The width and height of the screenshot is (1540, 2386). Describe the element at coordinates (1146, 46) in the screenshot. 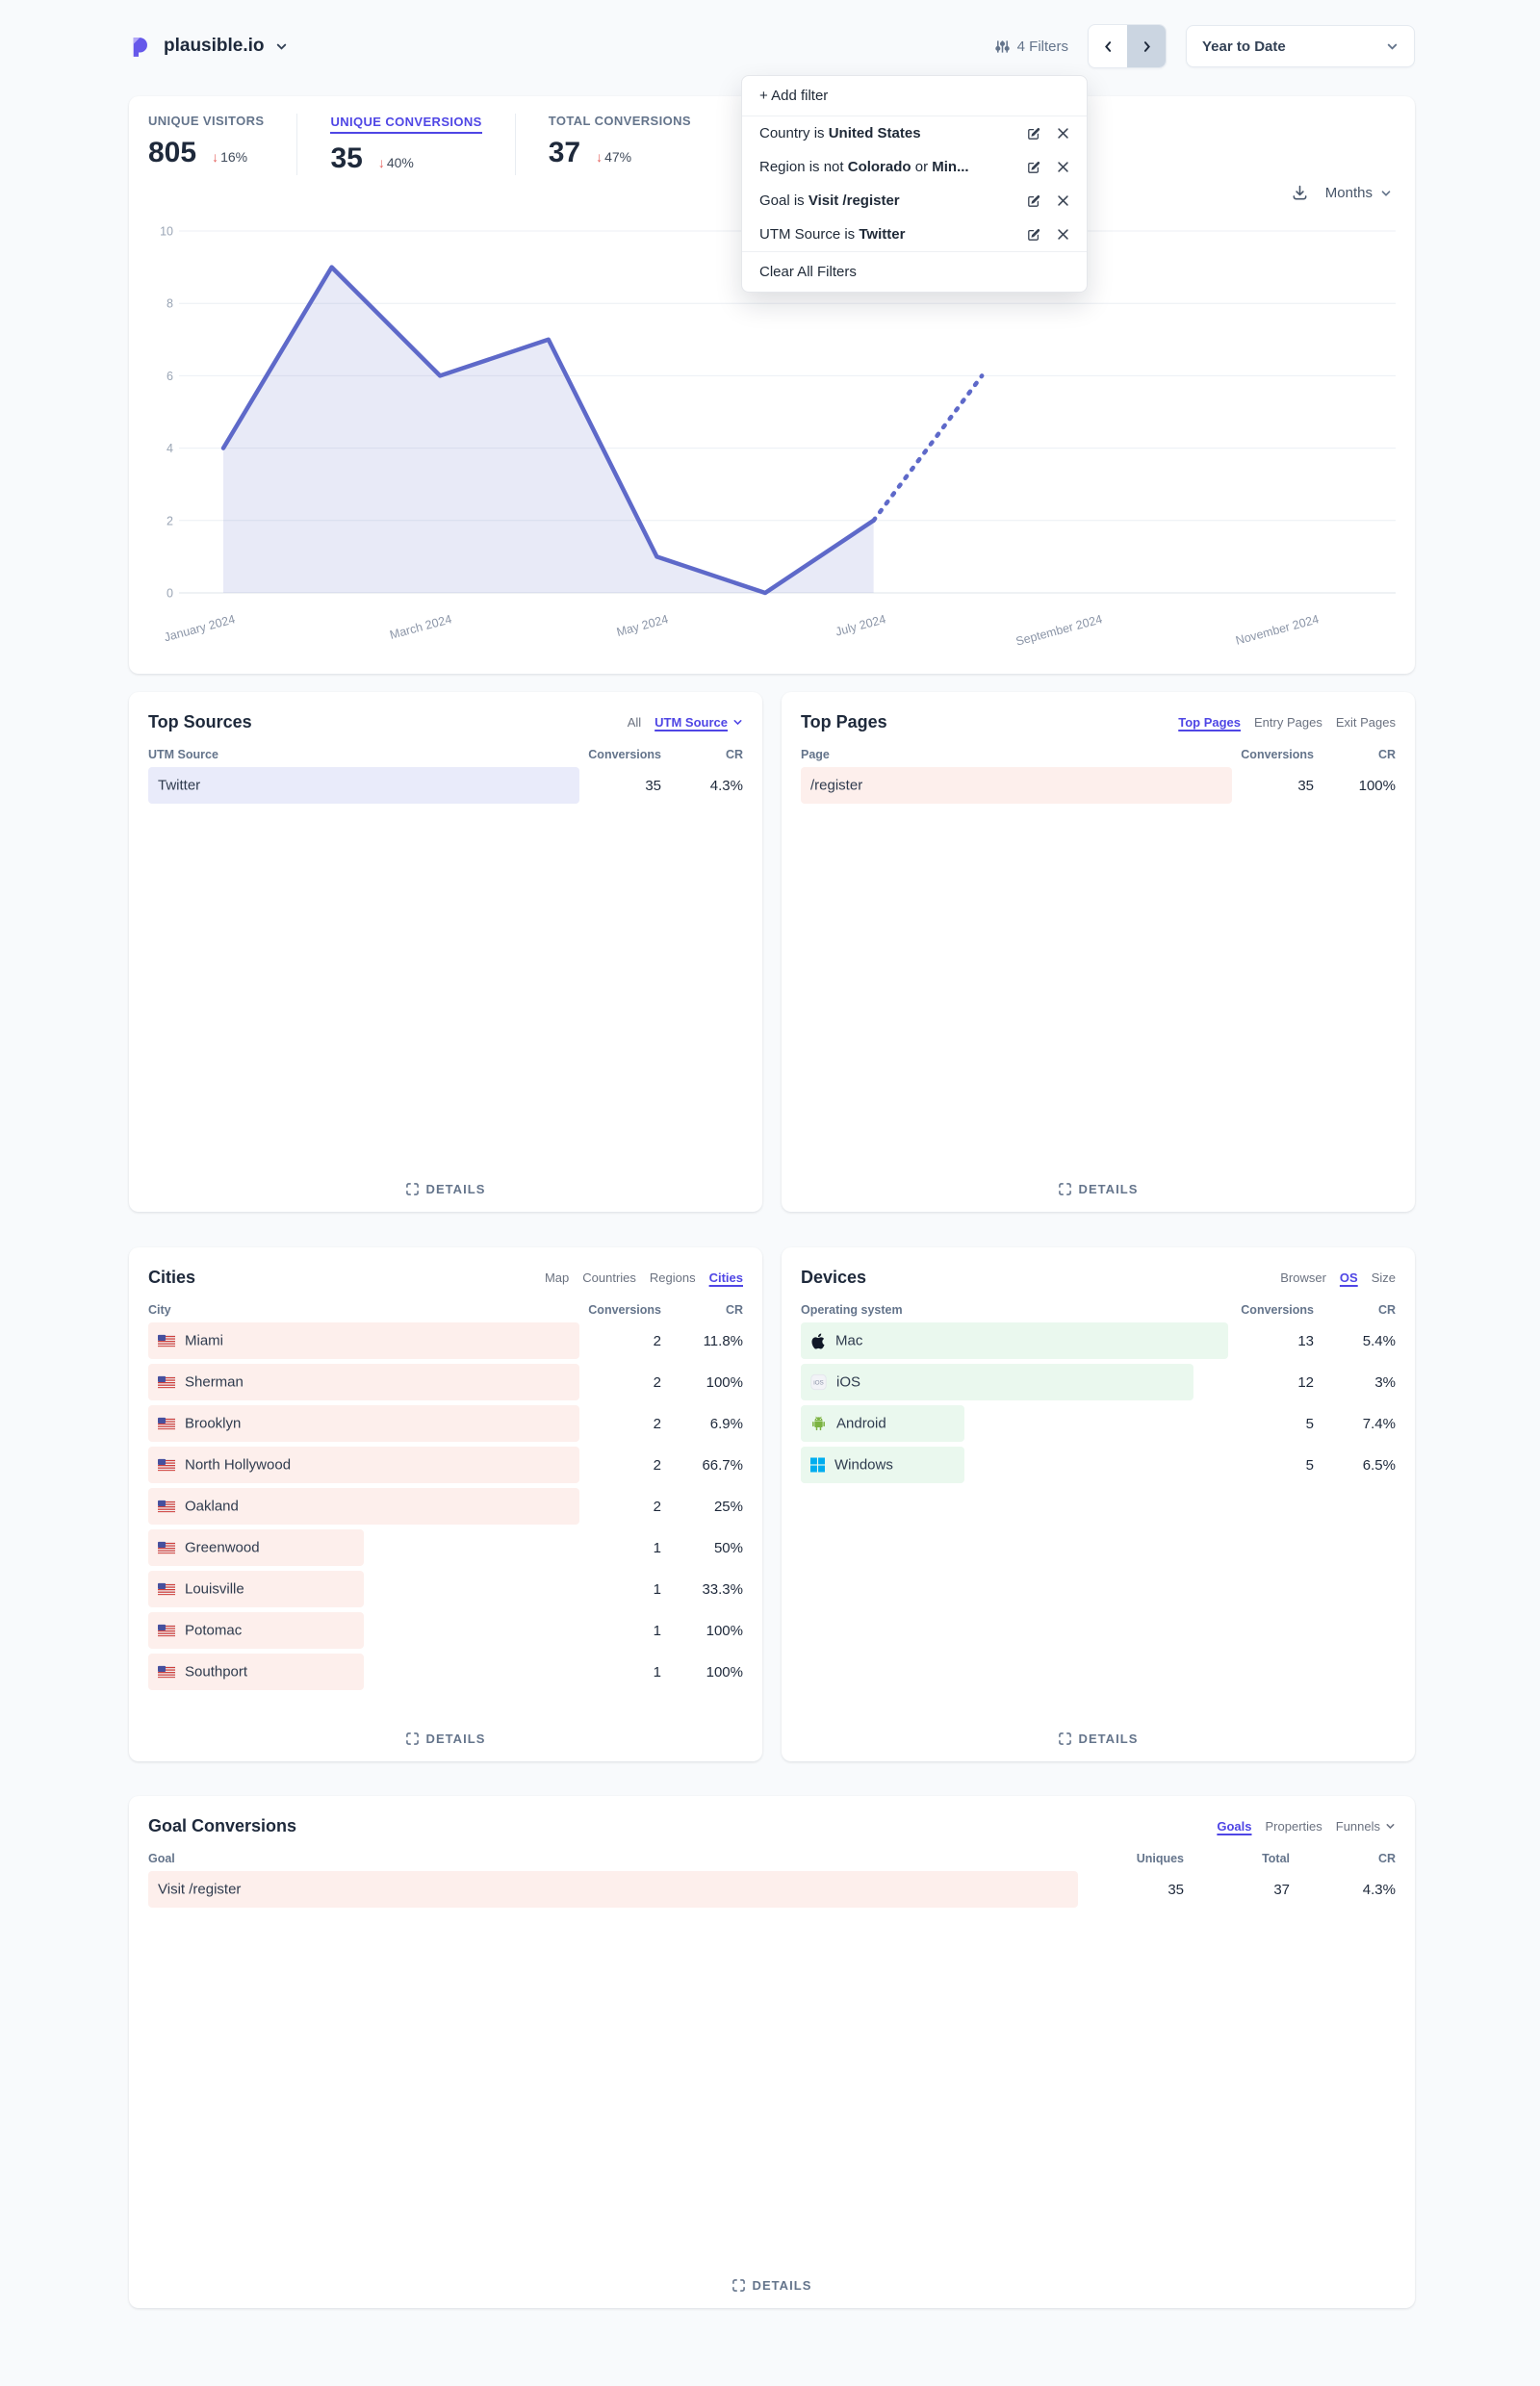

I see `next-period-button` at that location.